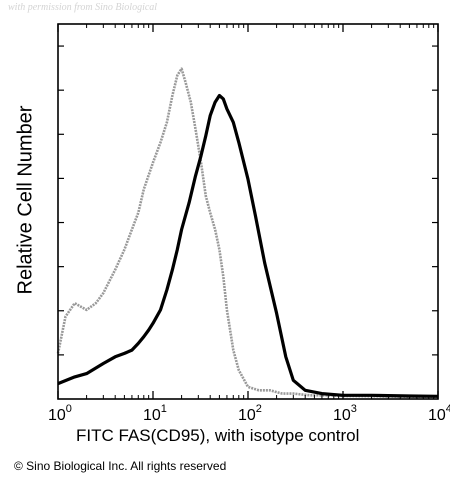 The image size is (450, 479). I want to click on x-tick-label: 10⁴, so click(439, 413).